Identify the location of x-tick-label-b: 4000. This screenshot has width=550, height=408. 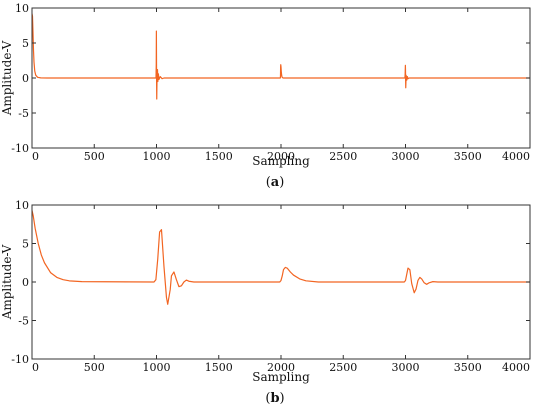
(516, 367).